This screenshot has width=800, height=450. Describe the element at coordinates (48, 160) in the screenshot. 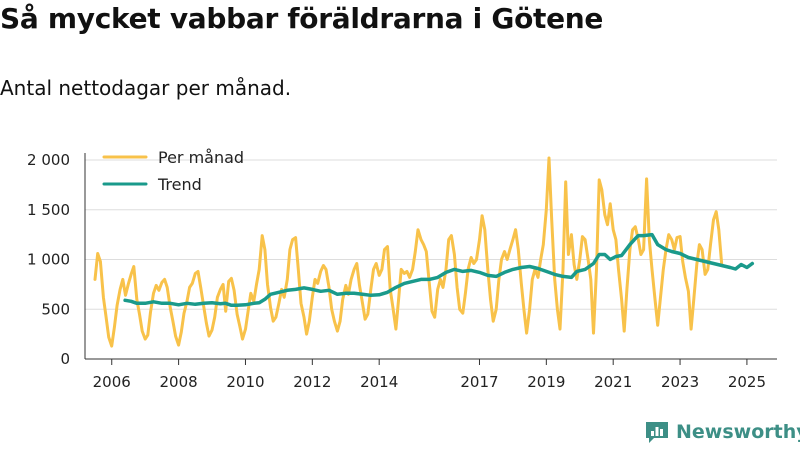

I see `y-tick-label: 2 000` at that location.